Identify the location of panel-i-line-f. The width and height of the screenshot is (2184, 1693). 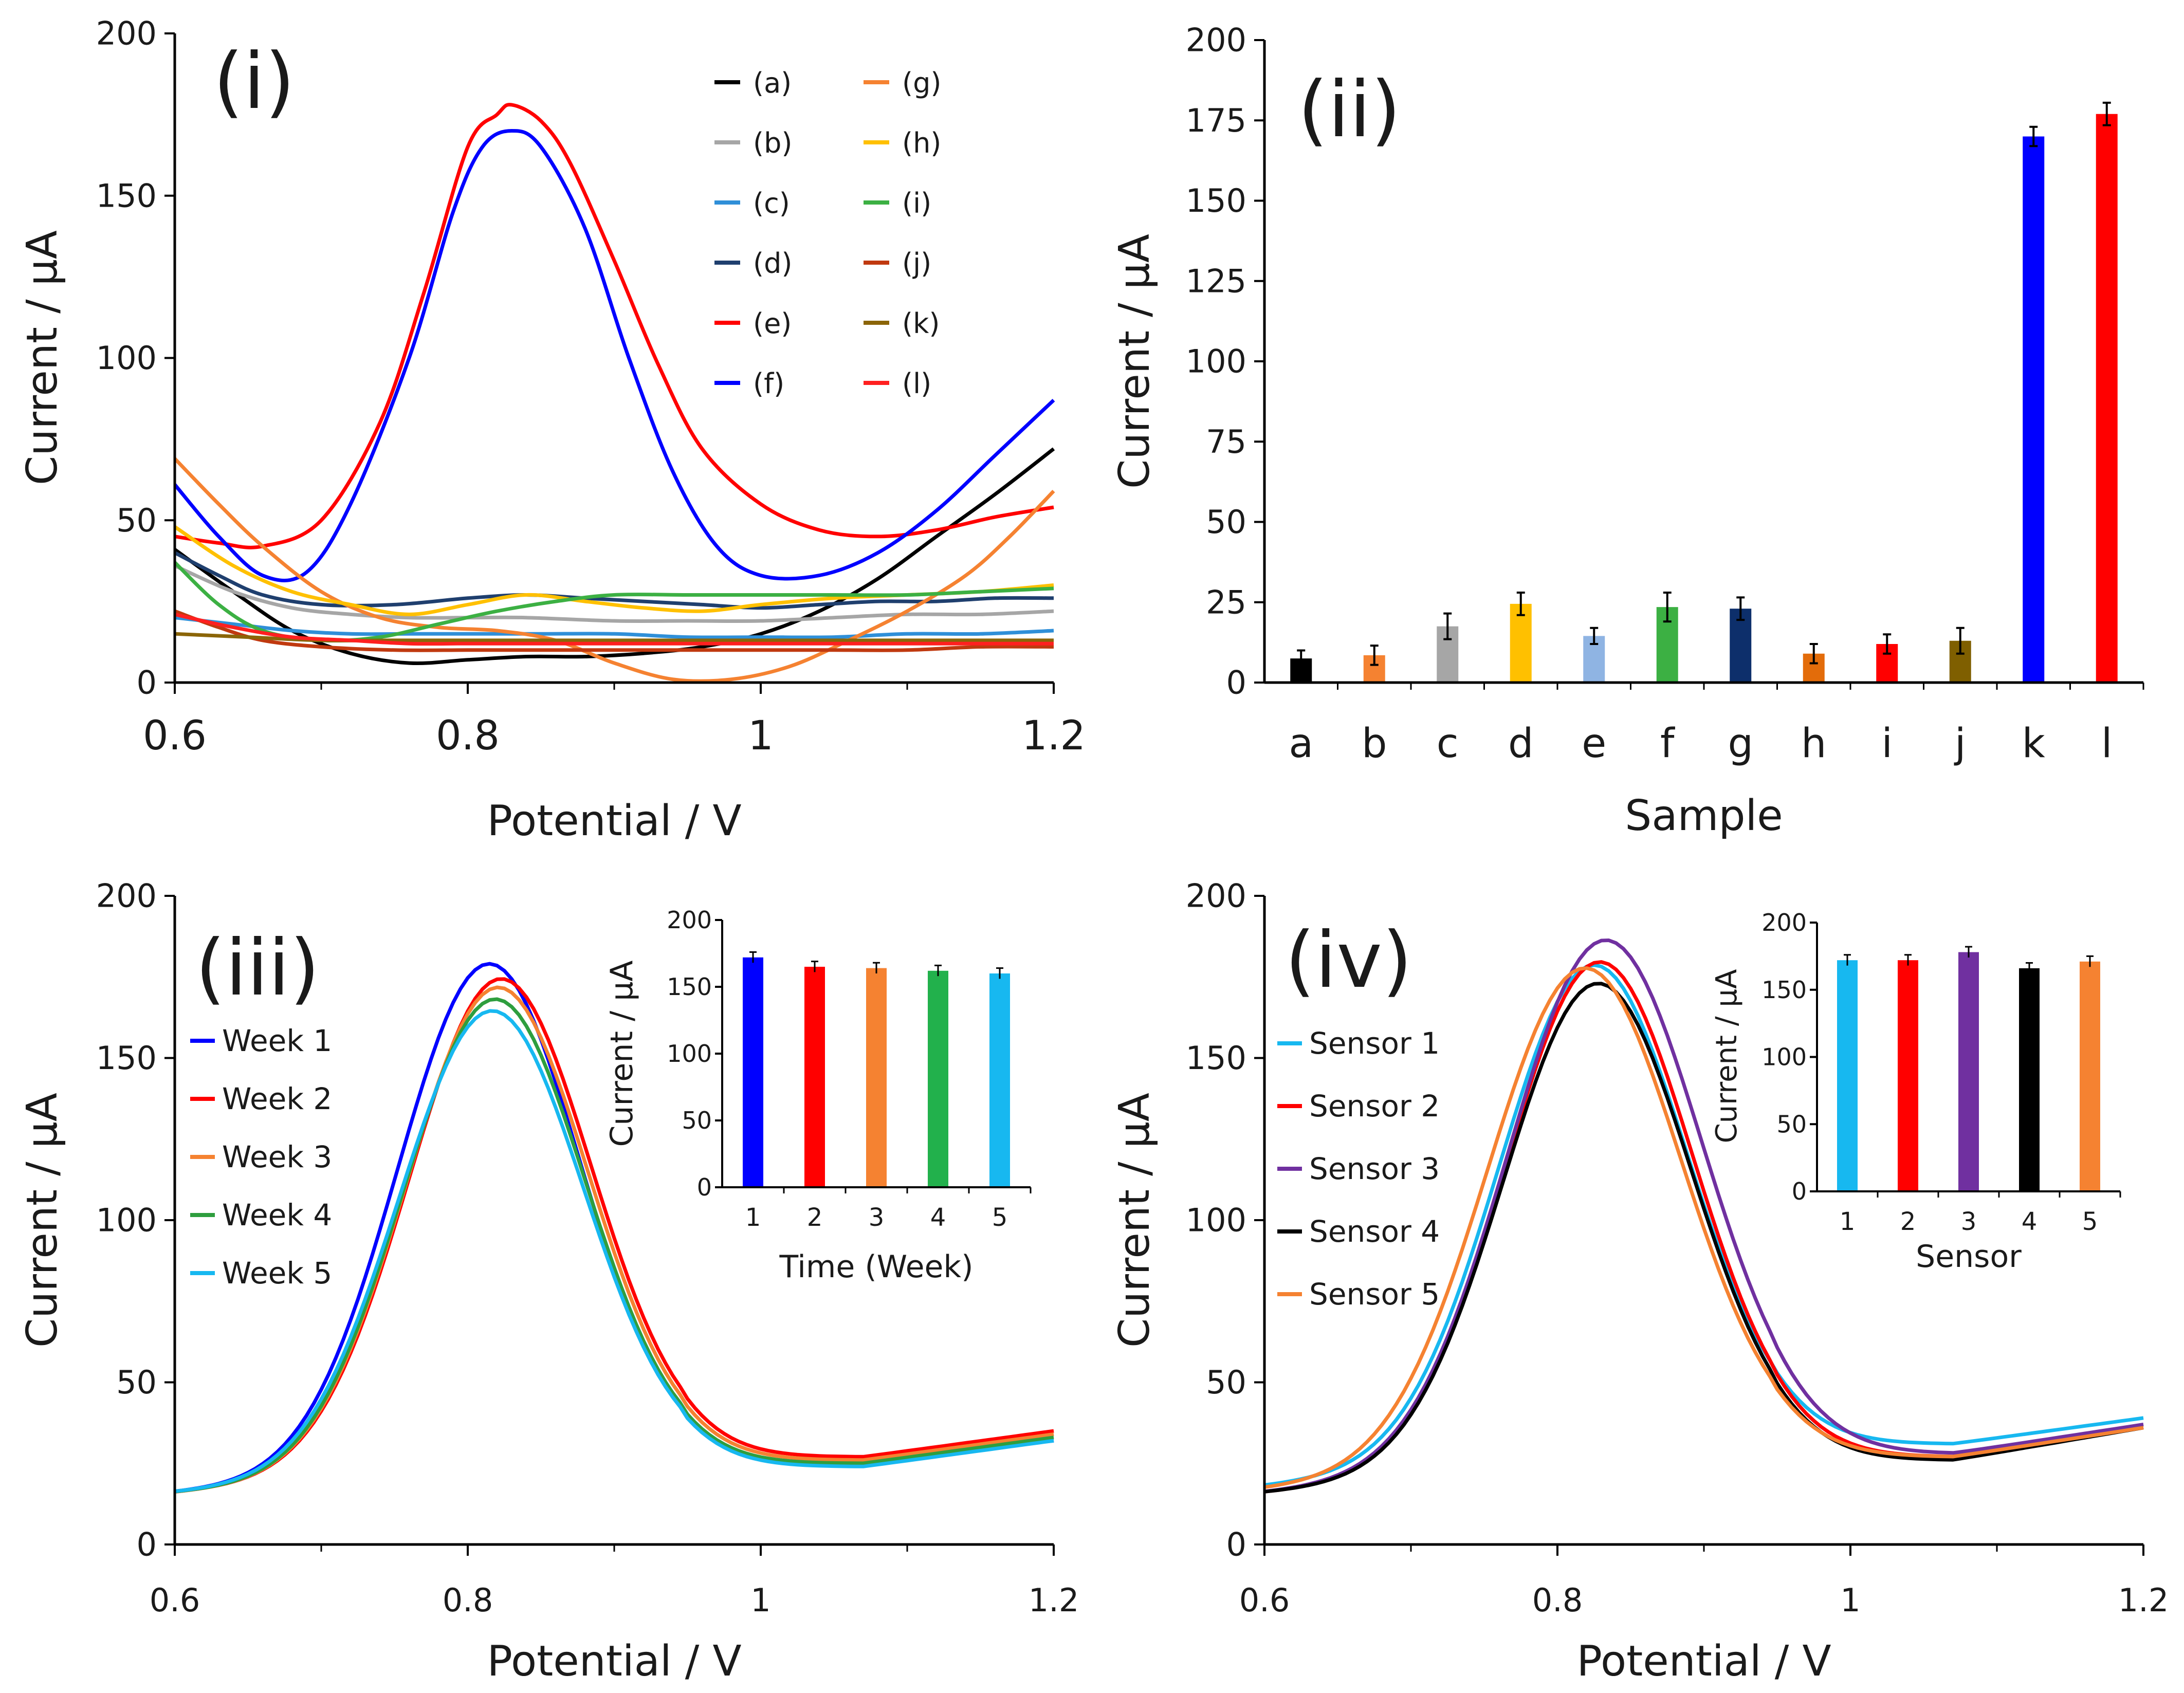
(614, 356).